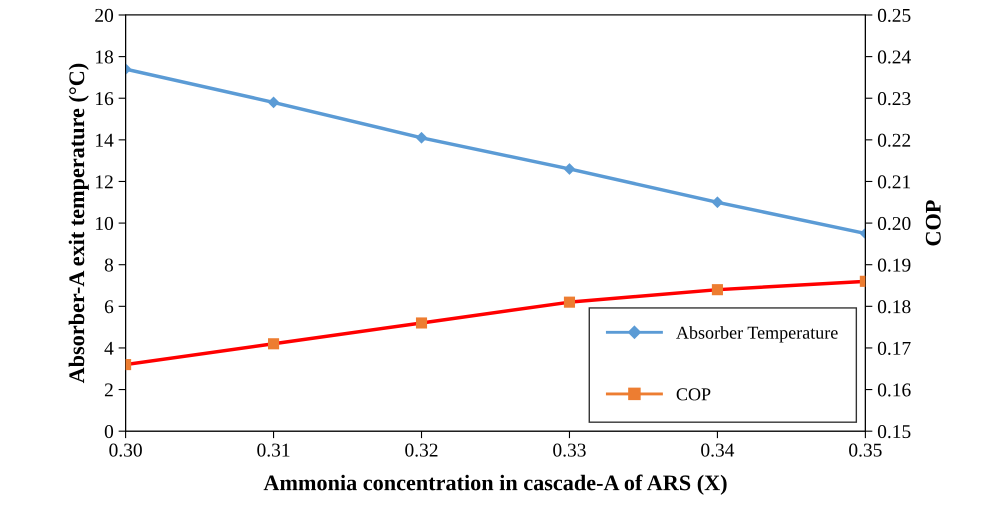 The height and width of the screenshot is (517, 989). What do you see at coordinates (894, 15) in the screenshot?
I see `y2-tick-label: 0.25` at bounding box center [894, 15].